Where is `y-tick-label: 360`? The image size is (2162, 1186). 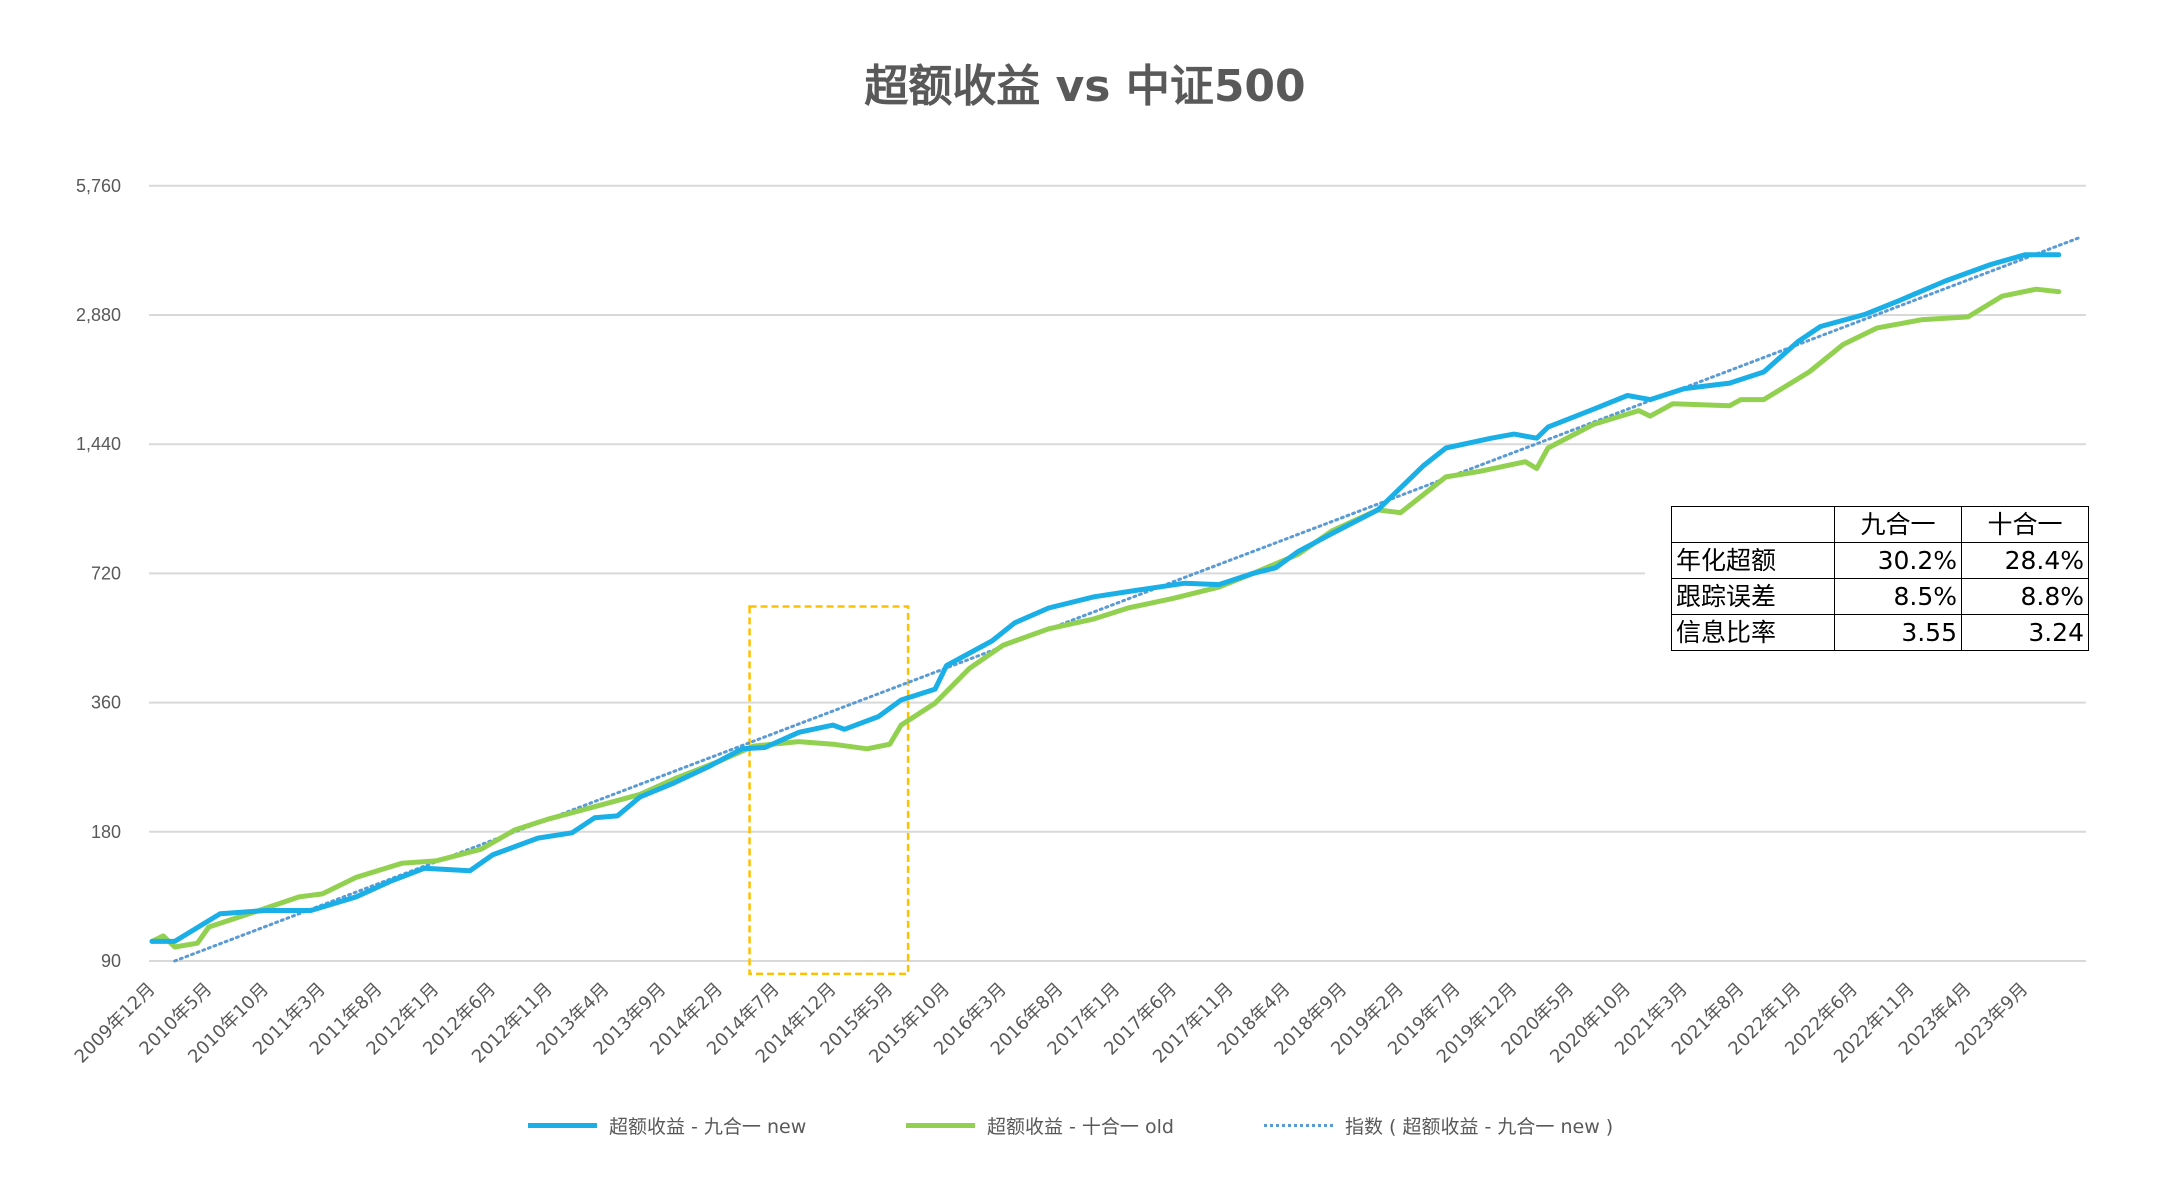
y-tick-label: 360 is located at coordinates (106, 703).